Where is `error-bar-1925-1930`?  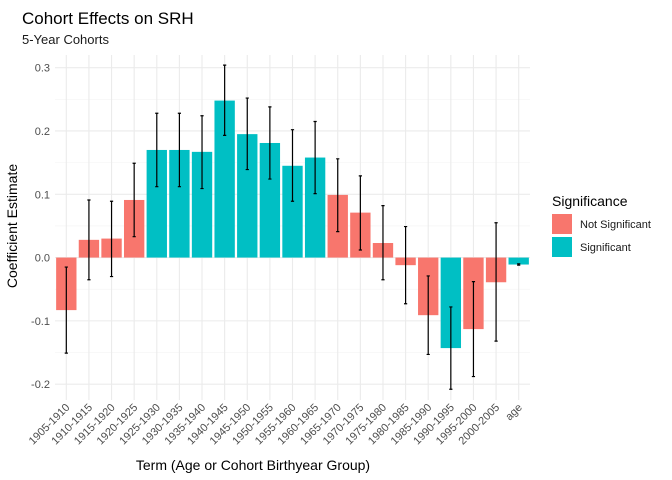
error-bar-1925-1930 is located at coordinates (157, 150).